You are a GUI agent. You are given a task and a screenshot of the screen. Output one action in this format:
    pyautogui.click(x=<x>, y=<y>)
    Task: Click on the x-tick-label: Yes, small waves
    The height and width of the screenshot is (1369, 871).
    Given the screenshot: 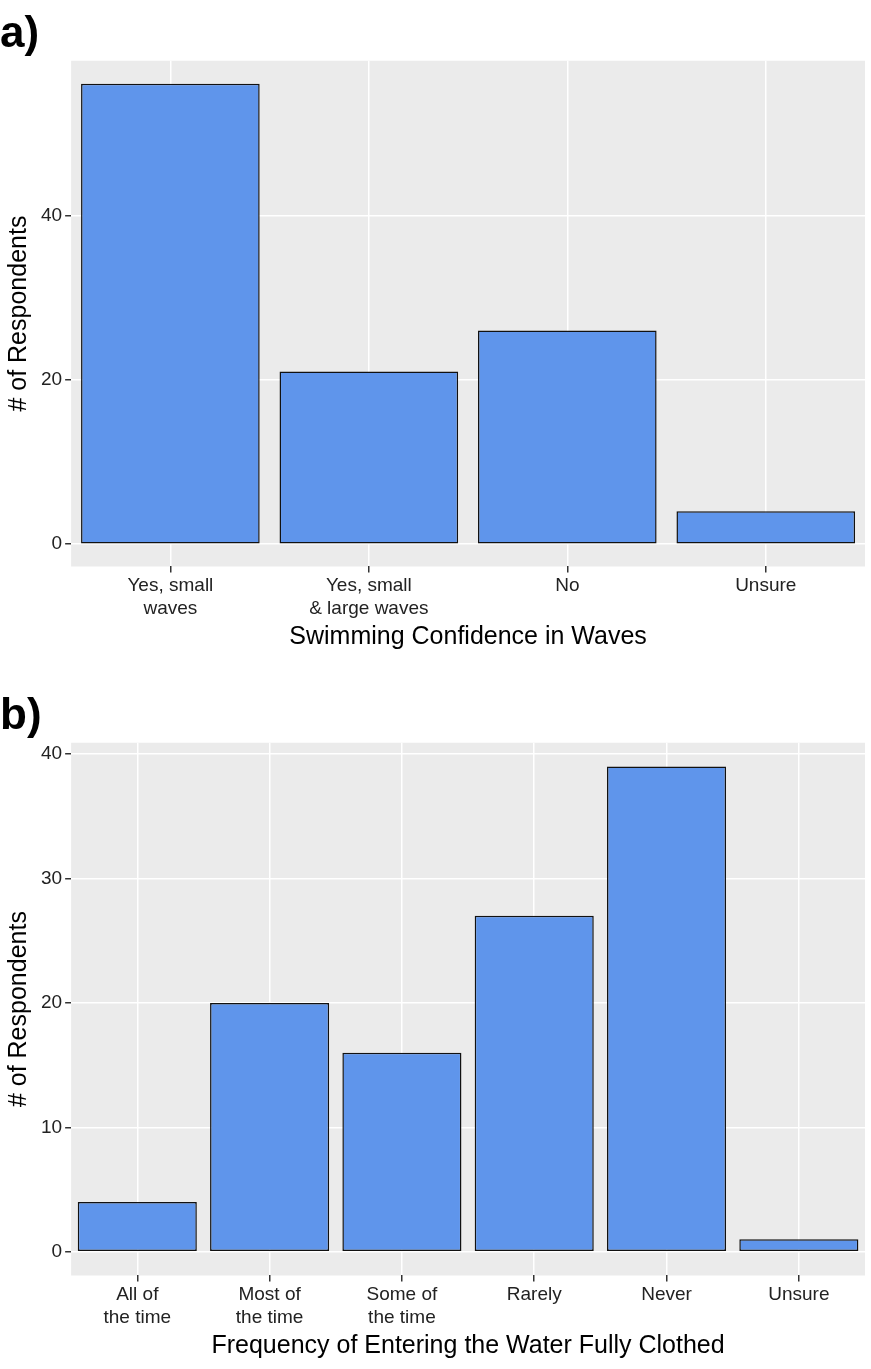 What is the action you would take?
    pyautogui.click(x=170, y=596)
    